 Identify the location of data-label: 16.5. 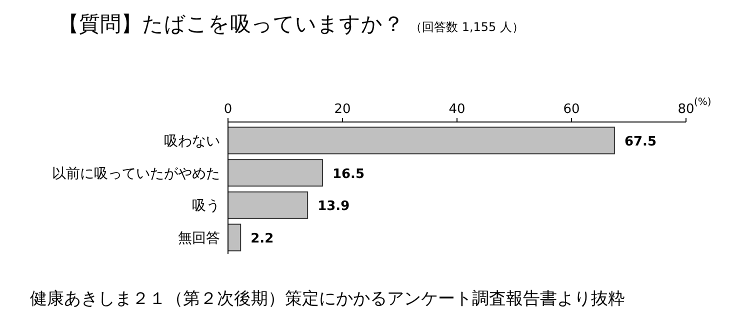
(348, 174).